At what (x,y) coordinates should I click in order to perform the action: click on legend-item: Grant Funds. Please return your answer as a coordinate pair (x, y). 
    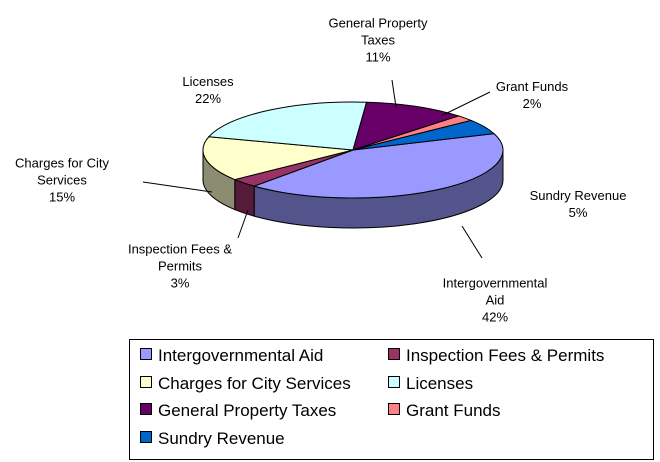
    Looking at the image, I should click on (444, 411).